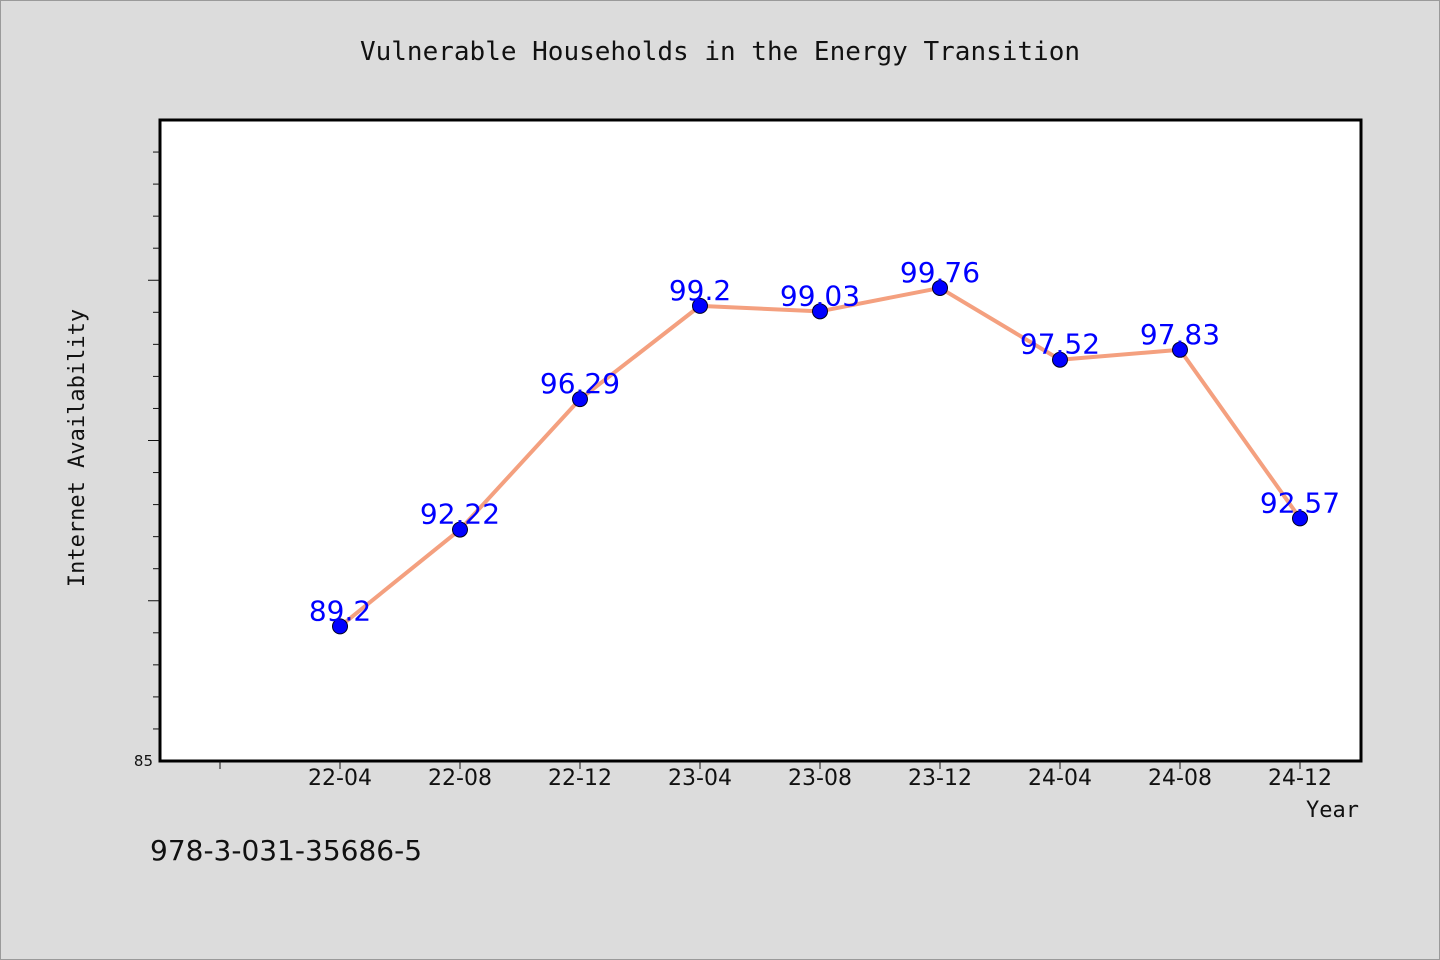 This screenshot has height=960, width=1440. Describe the element at coordinates (700, 290) in the screenshot. I see `data-label: 99.2` at that location.